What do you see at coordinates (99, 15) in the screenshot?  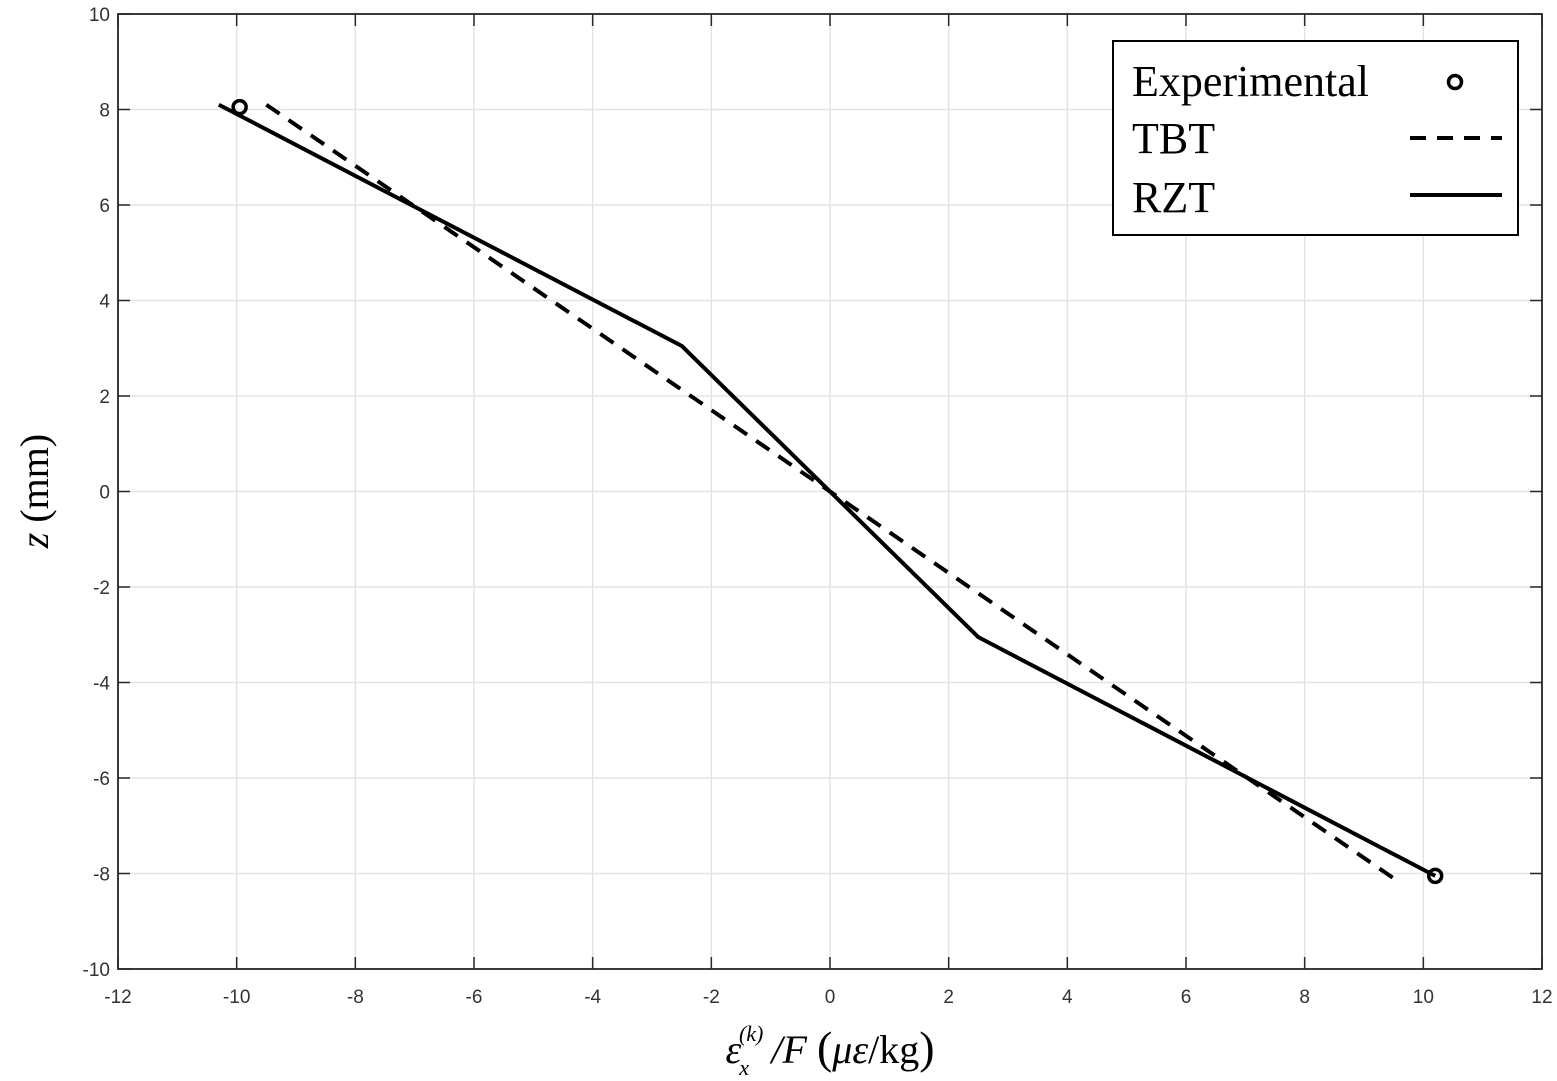 I see `y-tick-label: 10` at bounding box center [99, 15].